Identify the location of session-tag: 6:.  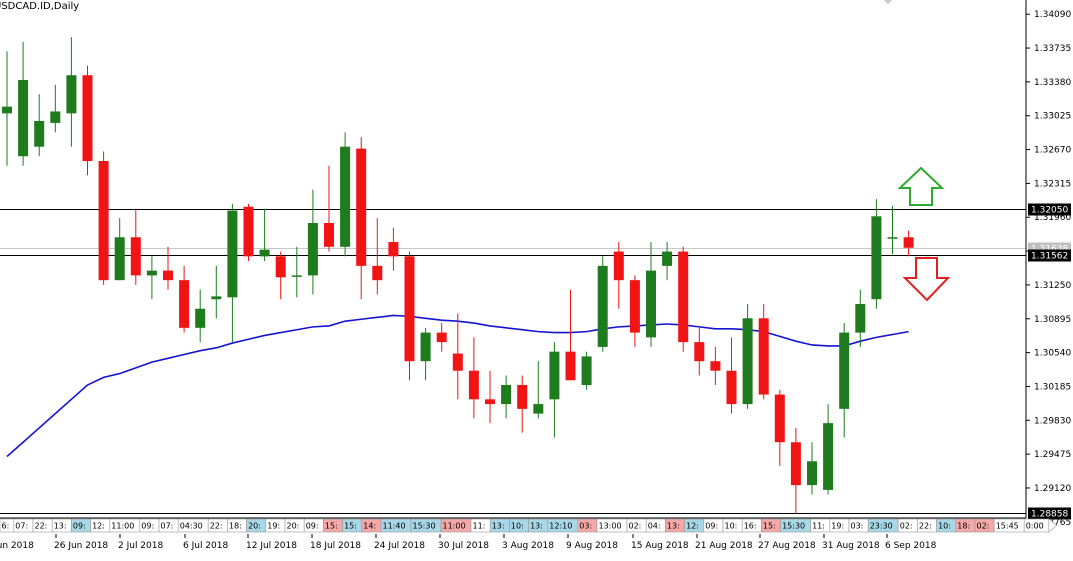
(7, 525).